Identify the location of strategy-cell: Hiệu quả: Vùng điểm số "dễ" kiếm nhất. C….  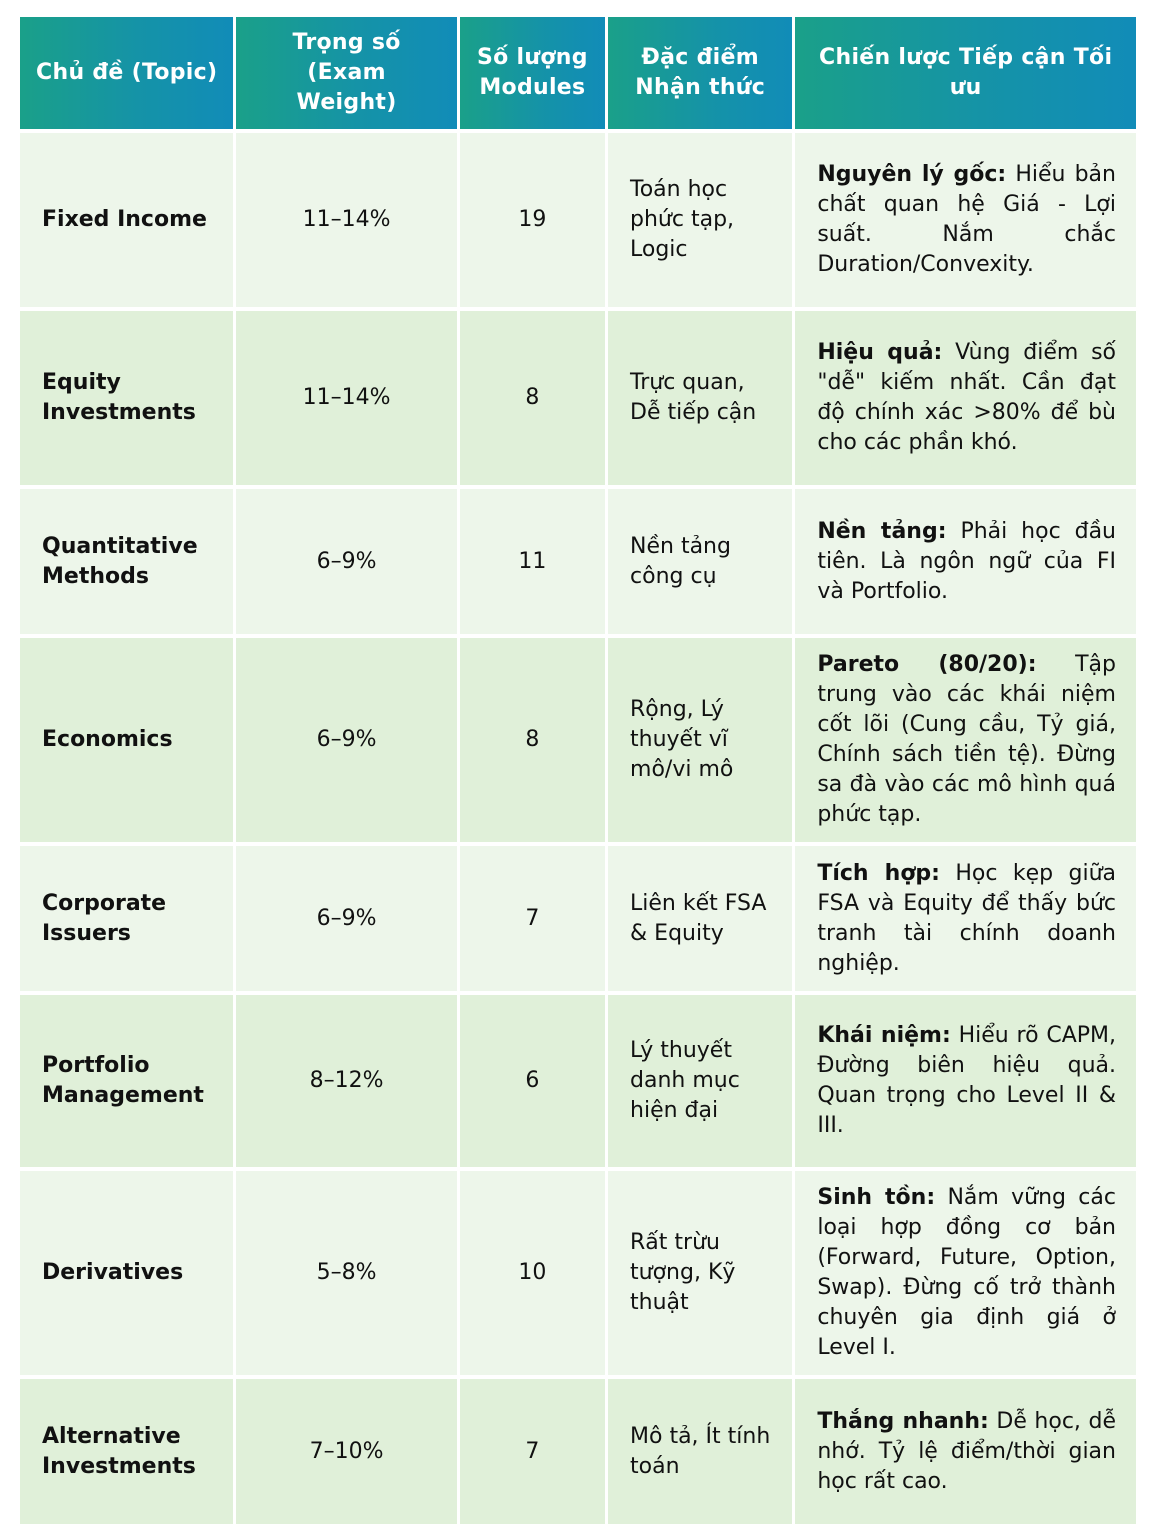
(965, 398).